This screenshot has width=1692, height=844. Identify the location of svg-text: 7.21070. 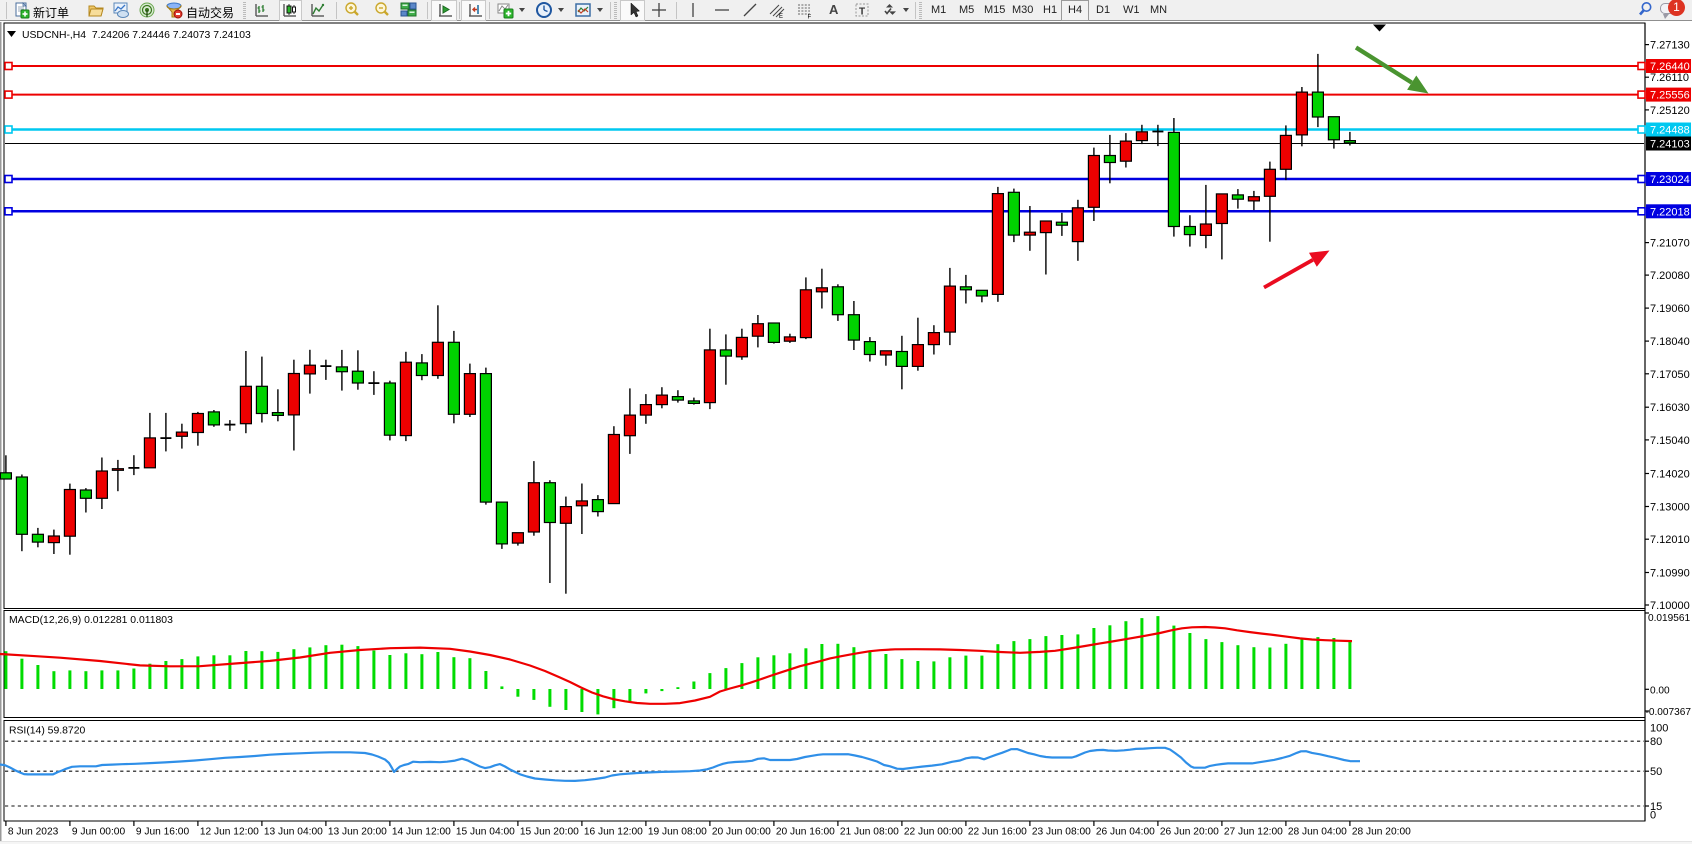
(1670, 244).